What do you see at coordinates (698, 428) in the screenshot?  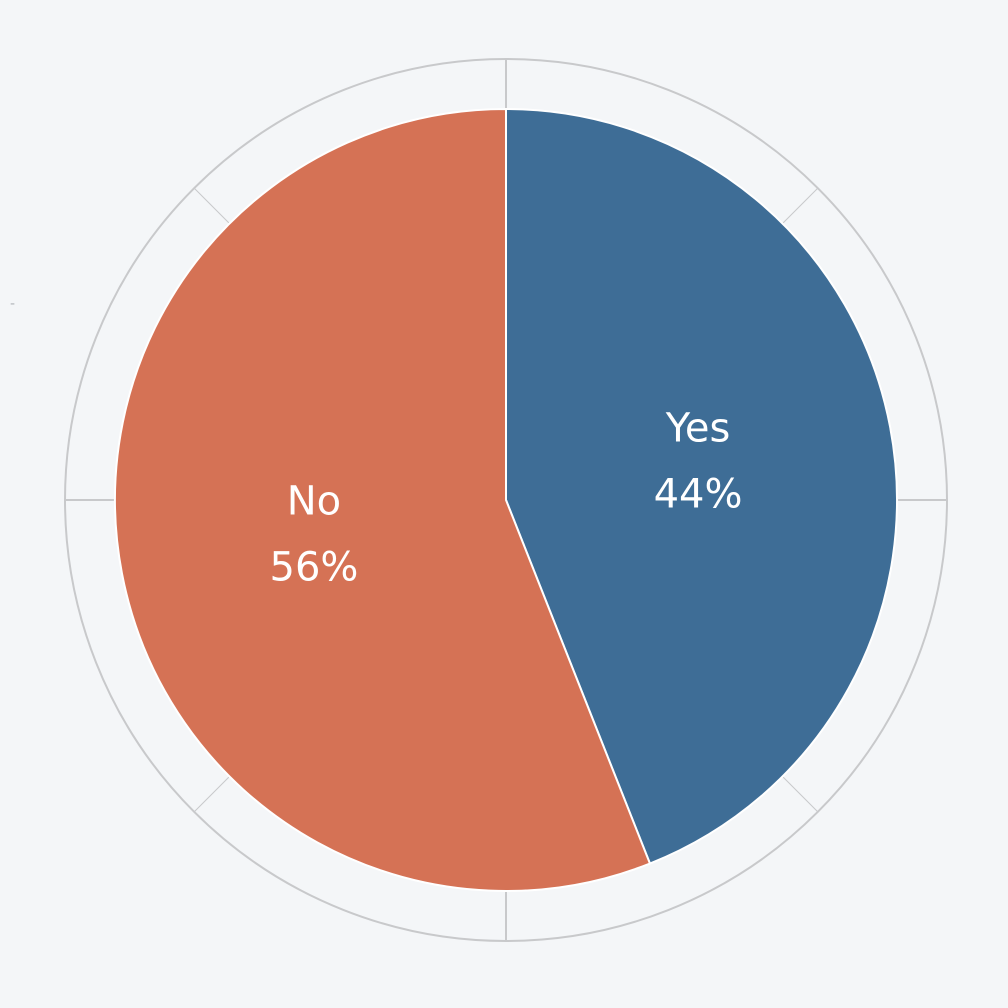 I see `slice-name-label-yes: Yes` at bounding box center [698, 428].